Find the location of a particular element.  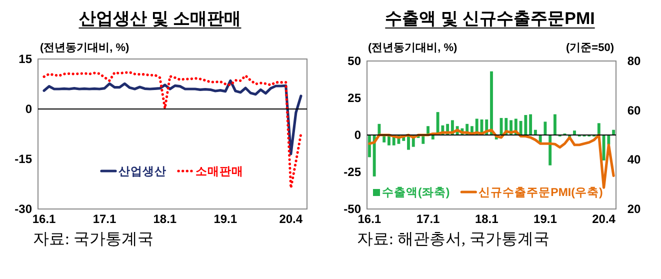

legend-label: 신규수출주문PMI(우축) is located at coordinates (540, 192).